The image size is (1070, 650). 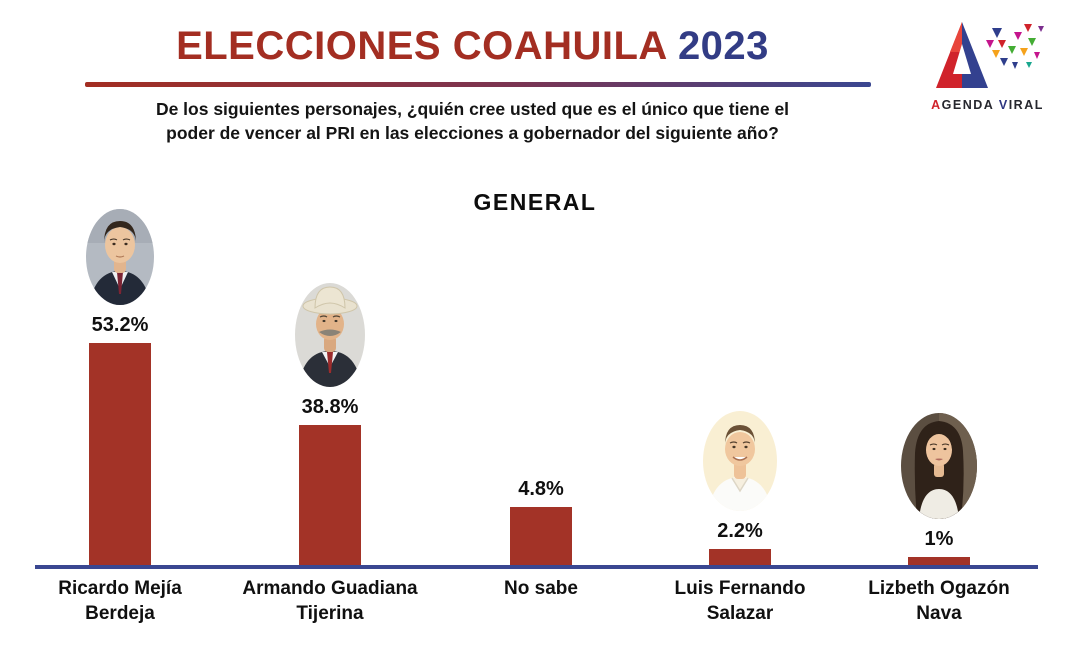 What do you see at coordinates (936, 105) in the screenshot?
I see `wordmark-a: A` at bounding box center [936, 105].